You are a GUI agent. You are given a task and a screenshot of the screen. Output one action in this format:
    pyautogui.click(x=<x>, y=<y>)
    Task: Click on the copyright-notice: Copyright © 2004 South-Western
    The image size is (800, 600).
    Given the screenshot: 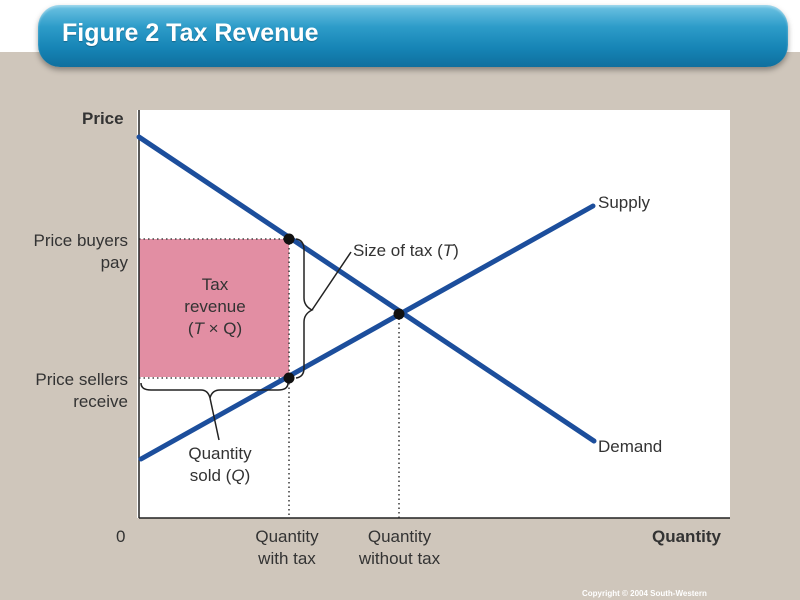 What is the action you would take?
    pyautogui.click(x=644, y=593)
    